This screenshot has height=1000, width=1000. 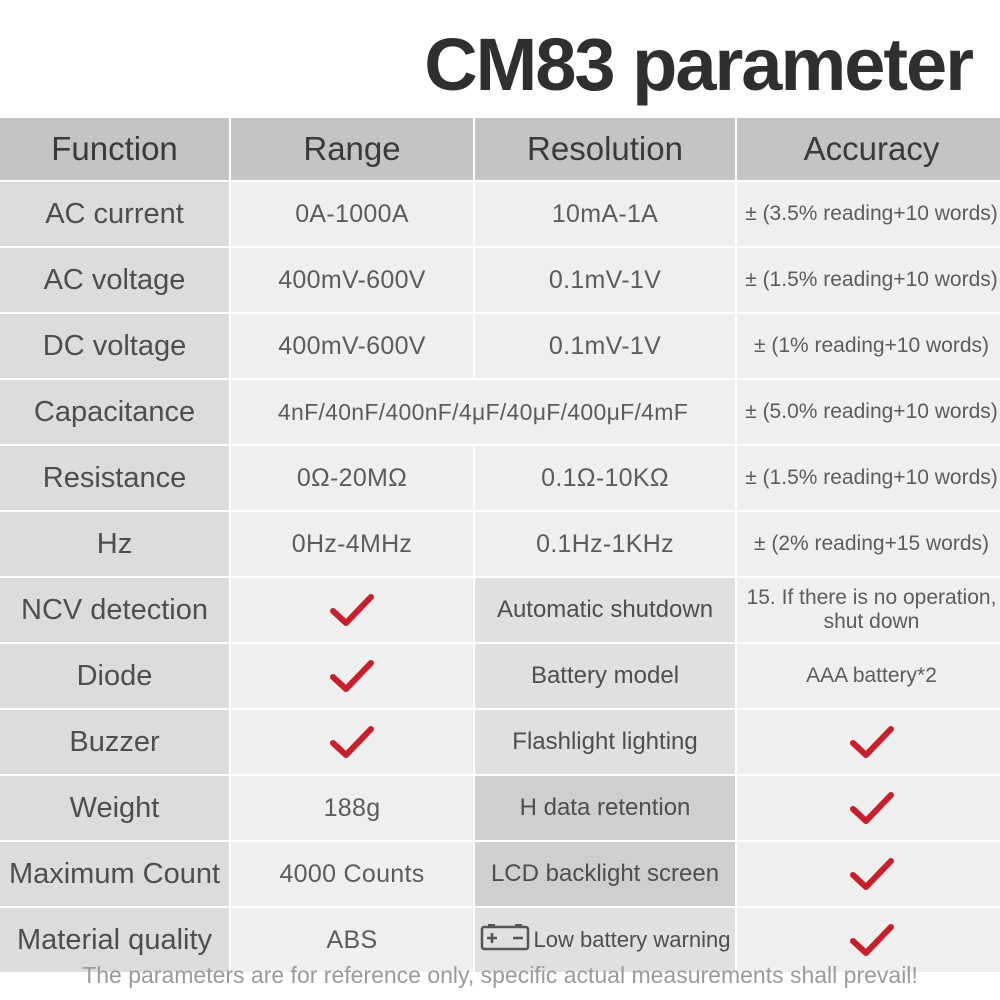 What do you see at coordinates (114, 412) in the screenshot?
I see `function-cell: Capacitance` at bounding box center [114, 412].